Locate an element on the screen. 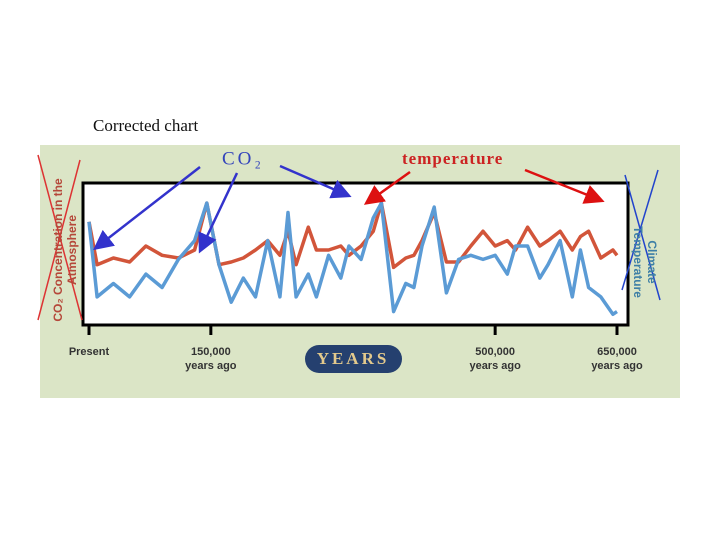 This screenshot has height=540, width=720. annotation: temperature is located at coordinates (452, 158).